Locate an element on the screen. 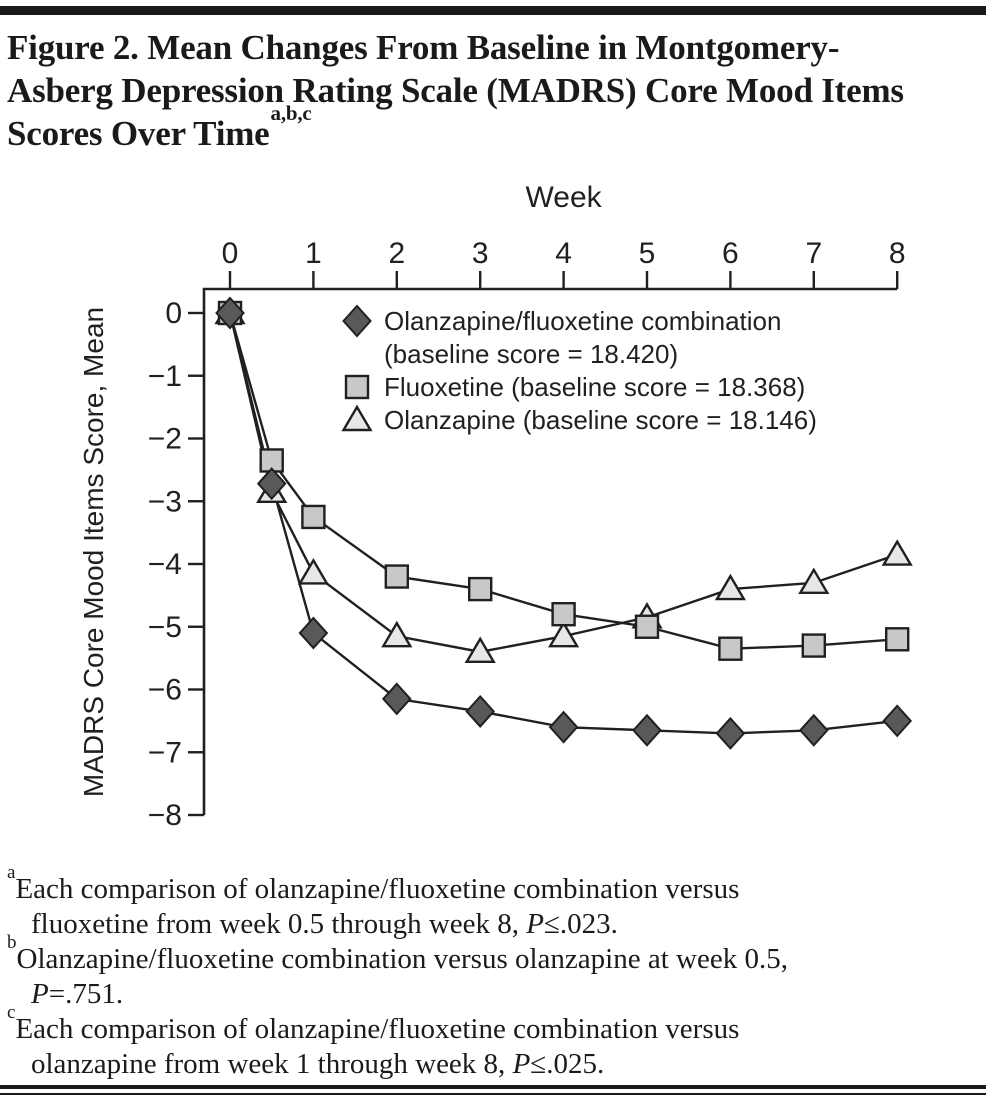 The image size is (986, 1112). y-tick-label: −2 is located at coordinates (165, 439).